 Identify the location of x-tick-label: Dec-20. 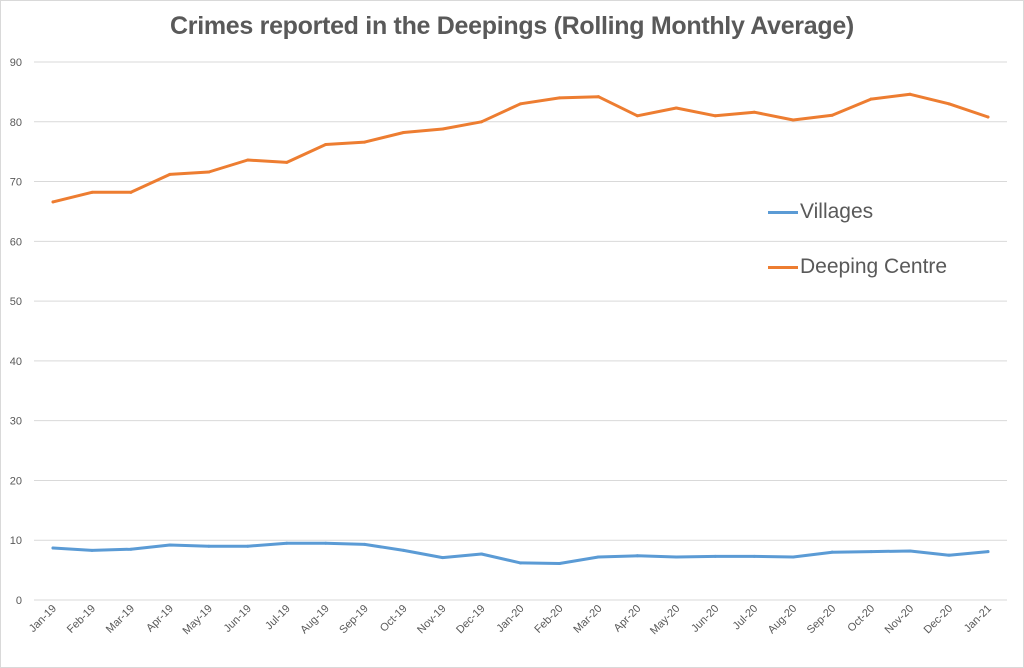
(939, 620).